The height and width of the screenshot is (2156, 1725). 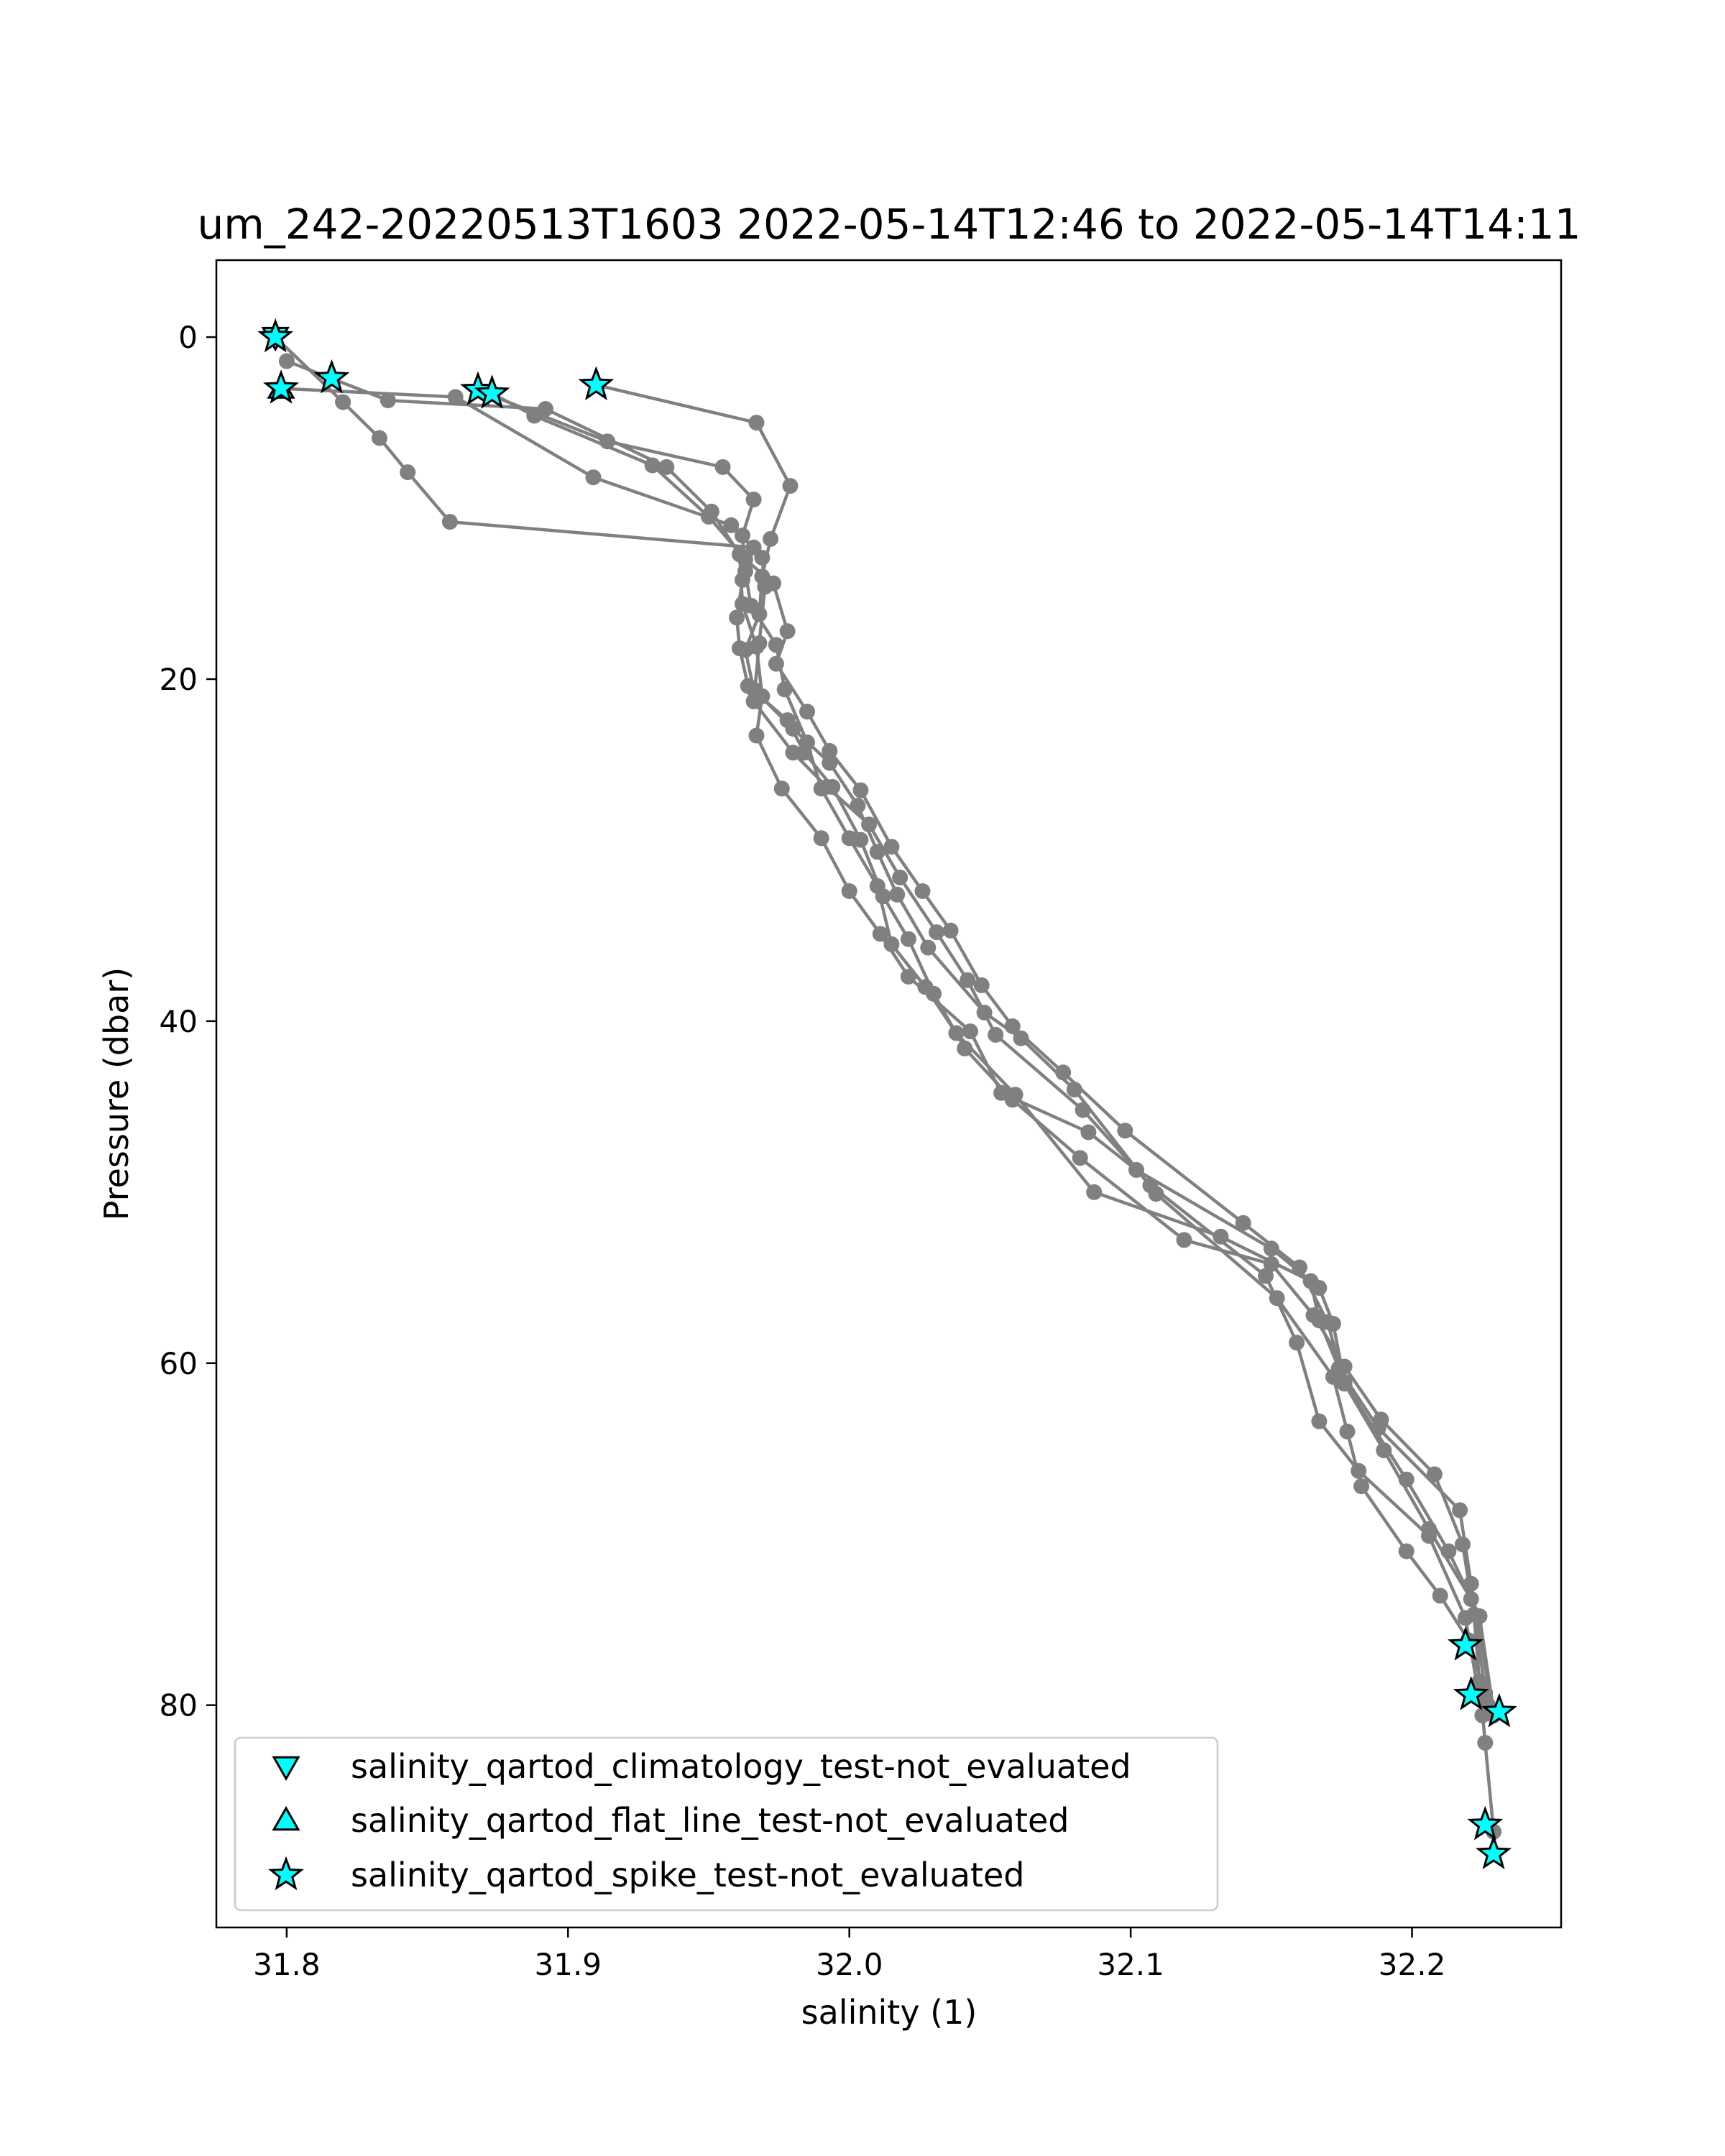 I want to click on legend-marker-triangle-up, so click(x=286, y=1818).